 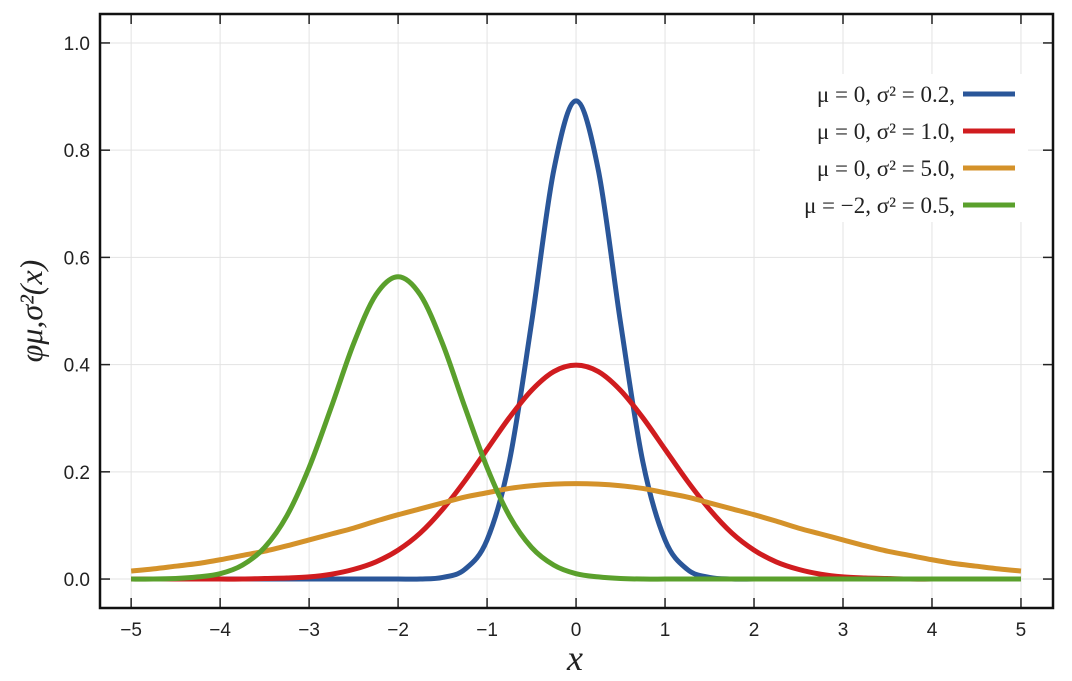 I want to click on y-tick-label: 0.2, so click(x=77, y=473).